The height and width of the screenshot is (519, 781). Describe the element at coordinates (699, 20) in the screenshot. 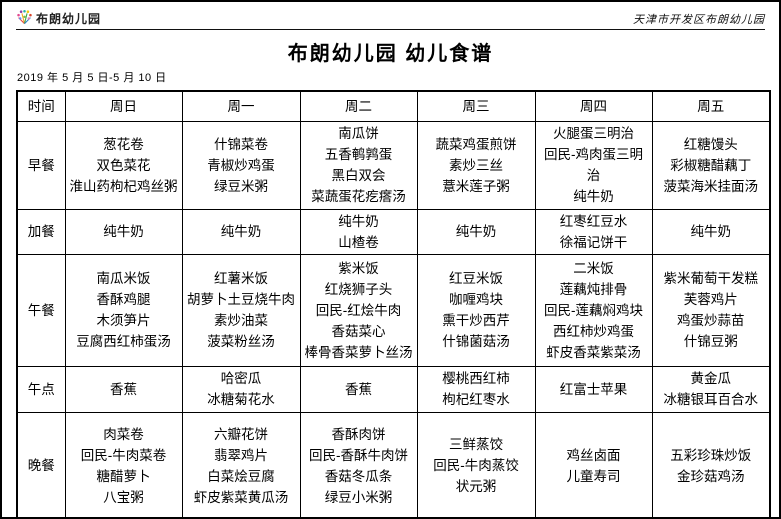

I see `school-name-header: 天津市开发区布朗幼儿园` at that location.